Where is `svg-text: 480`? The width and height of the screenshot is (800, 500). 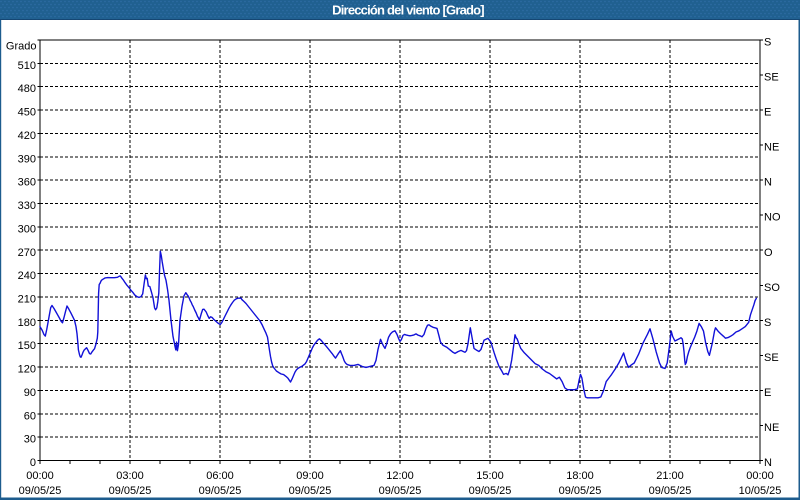 svg-text: 480 is located at coordinates (27, 89).